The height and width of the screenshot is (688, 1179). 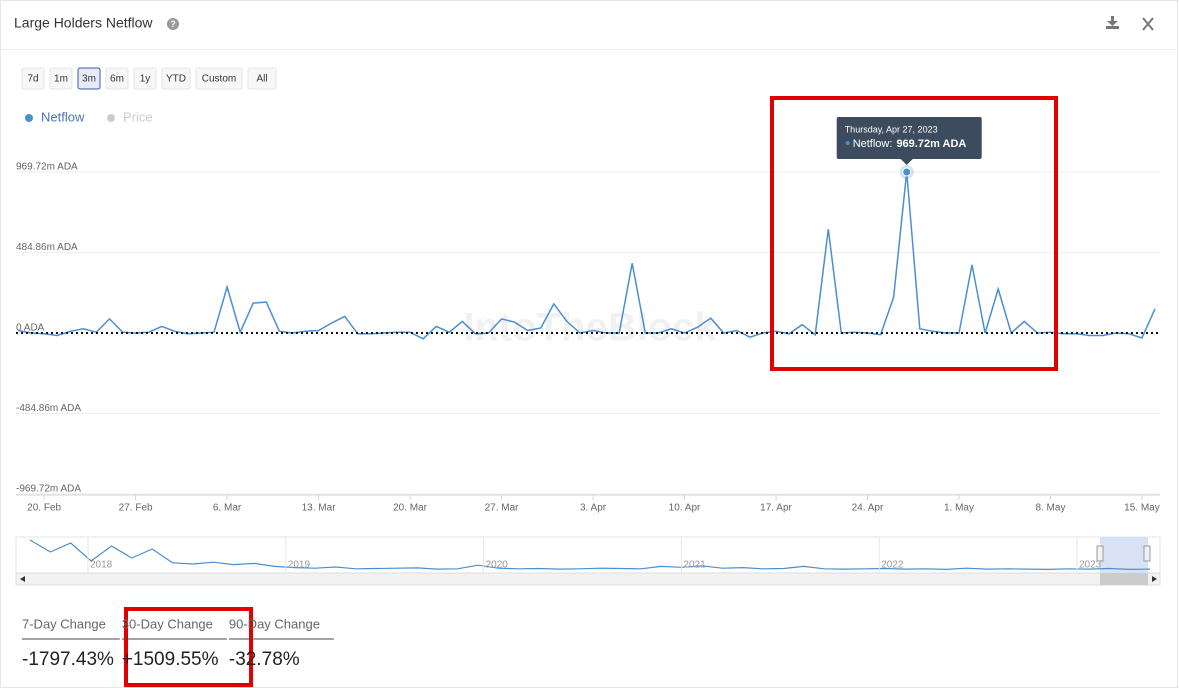 I want to click on range-button-label: Custom, so click(x=219, y=79).